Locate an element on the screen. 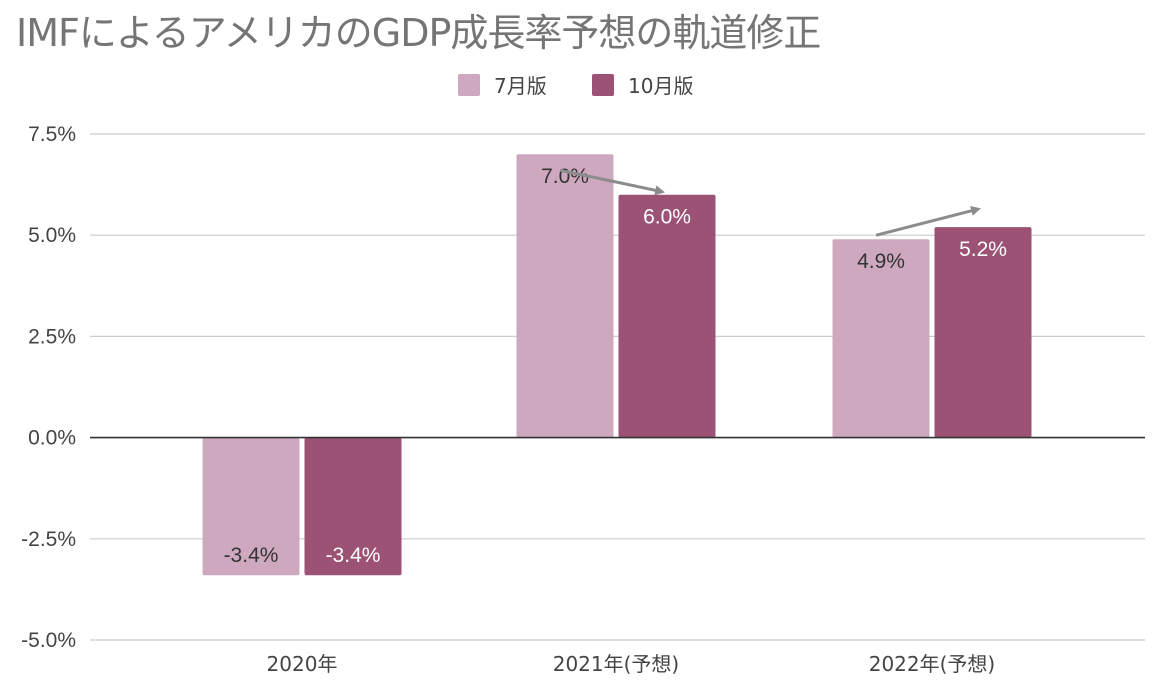 This screenshot has height=692, width=1158. y-axis-ticks: -5.0% -2.5% 0.0% 2.5% 5.0% 7.5% is located at coordinates (48, 387).